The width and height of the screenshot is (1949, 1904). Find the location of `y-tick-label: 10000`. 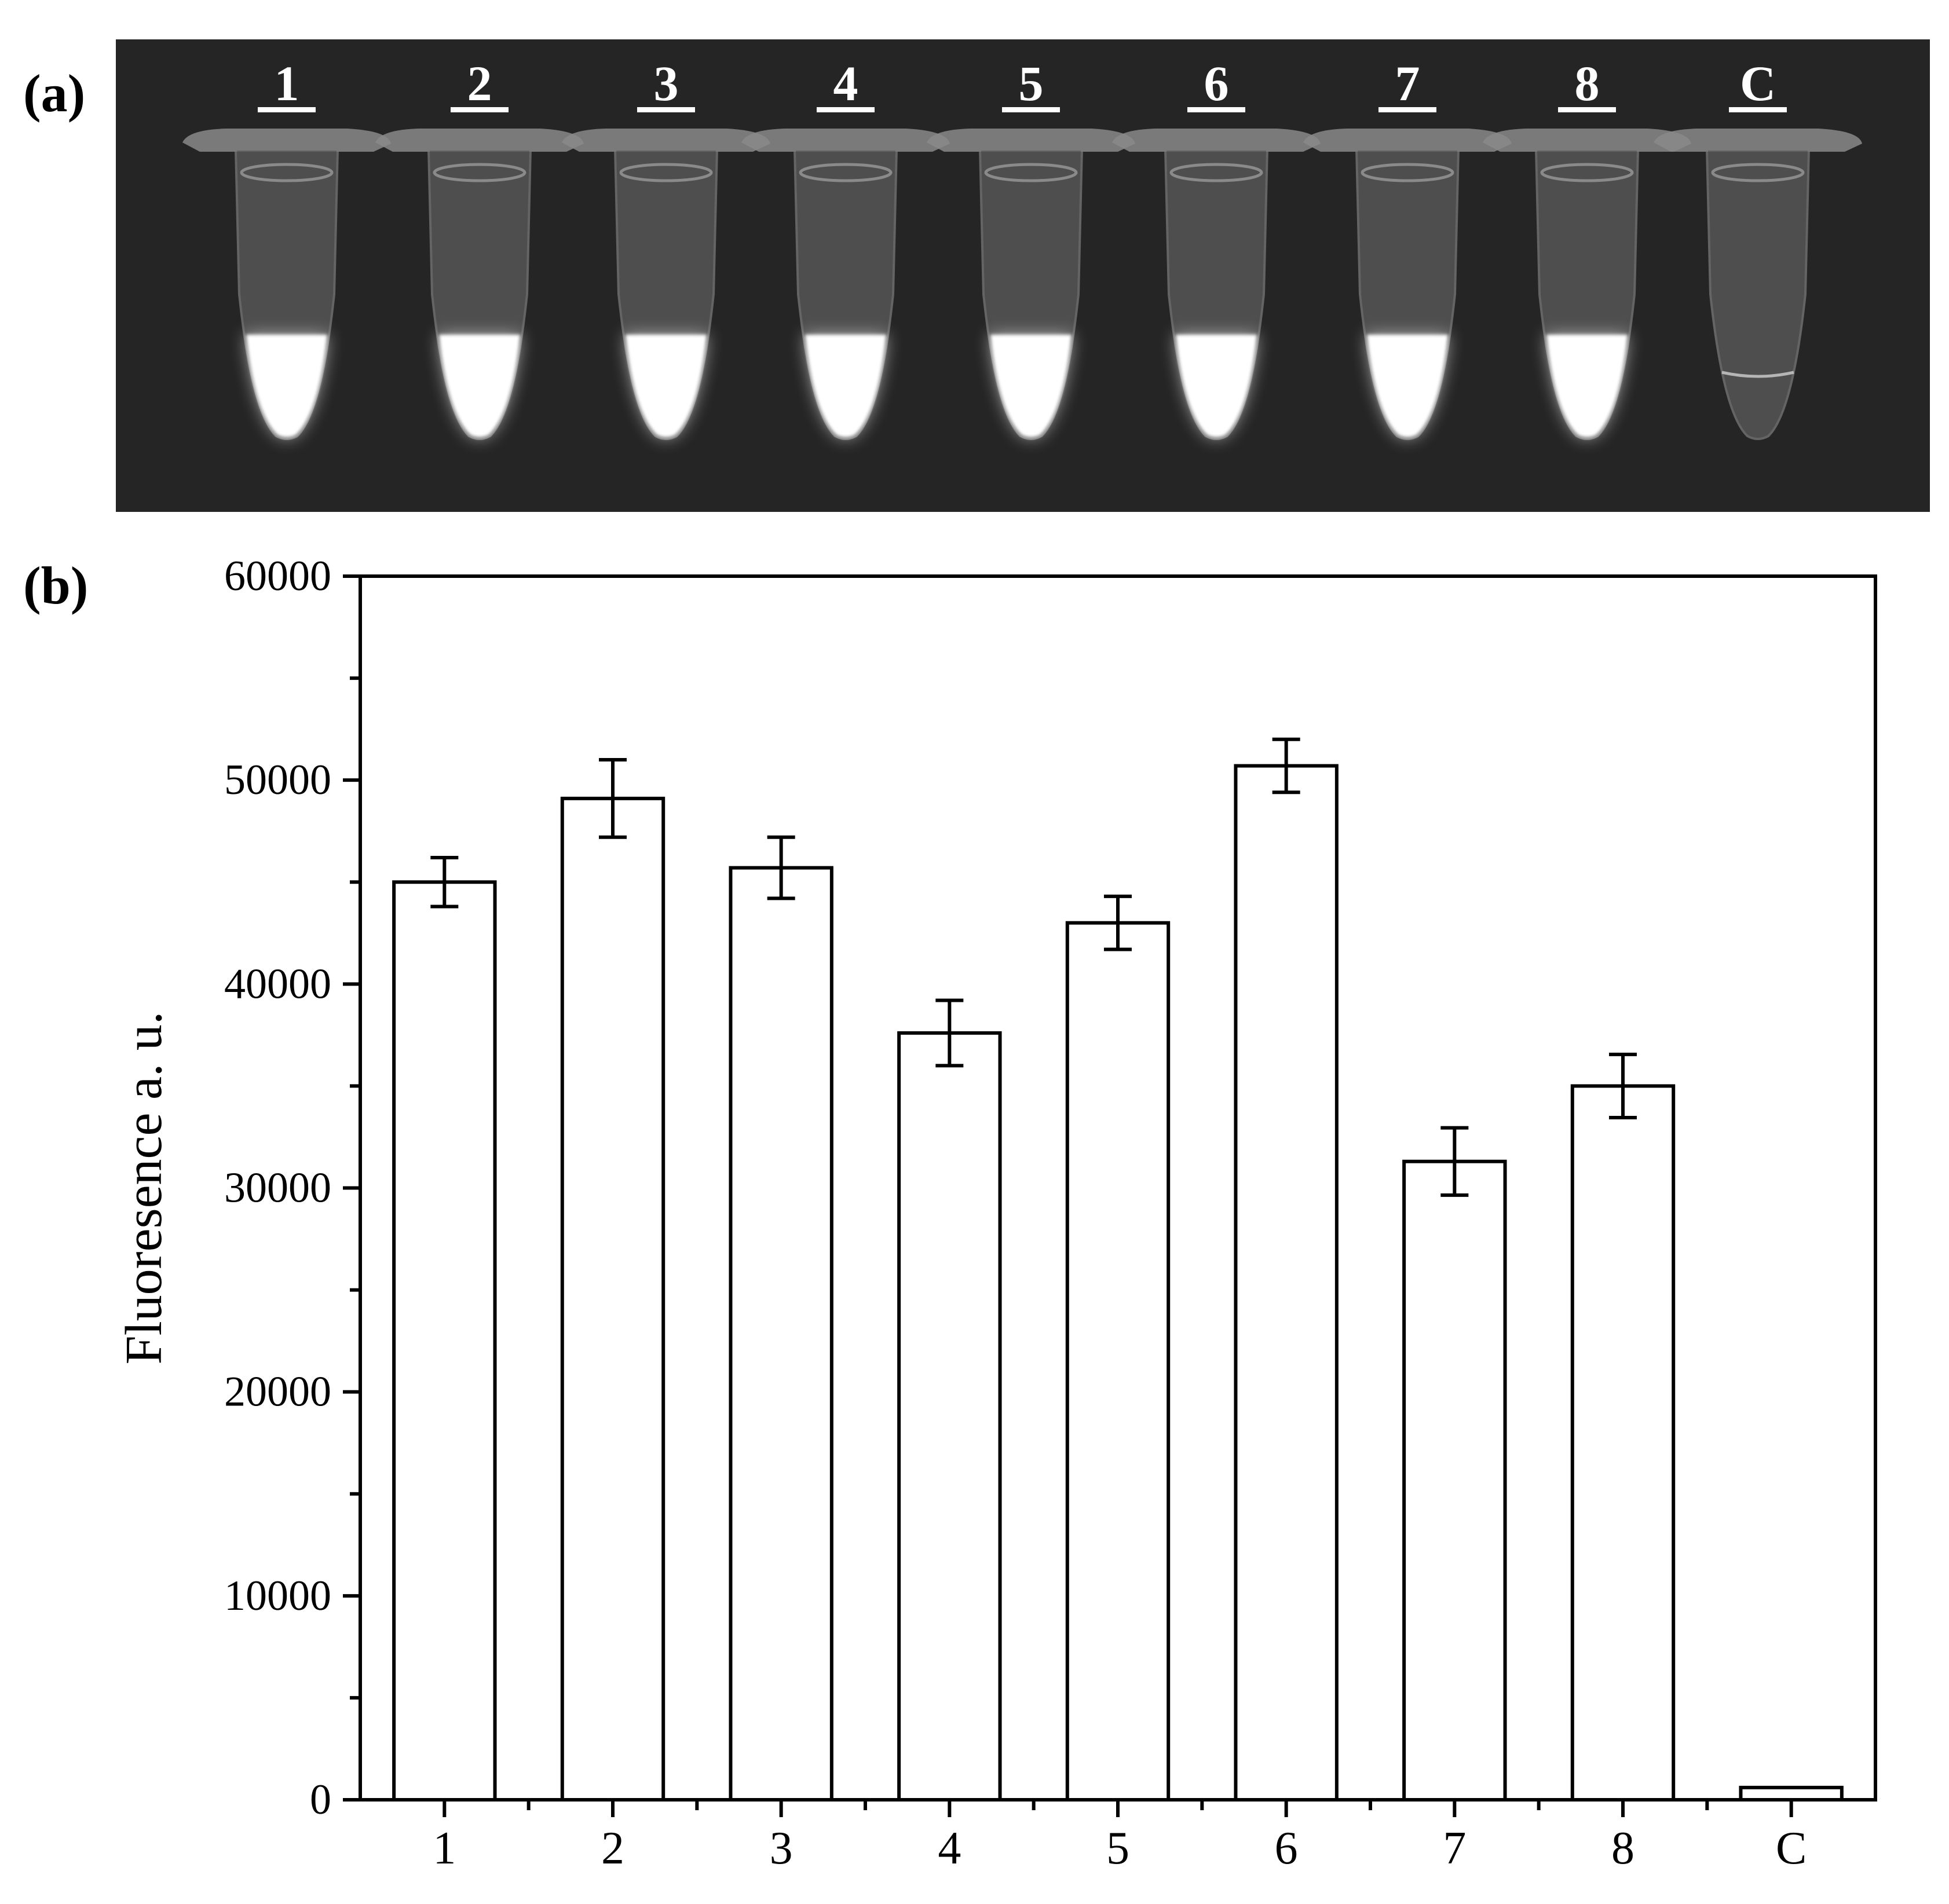

y-tick-label: 10000 is located at coordinates (277, 1596).